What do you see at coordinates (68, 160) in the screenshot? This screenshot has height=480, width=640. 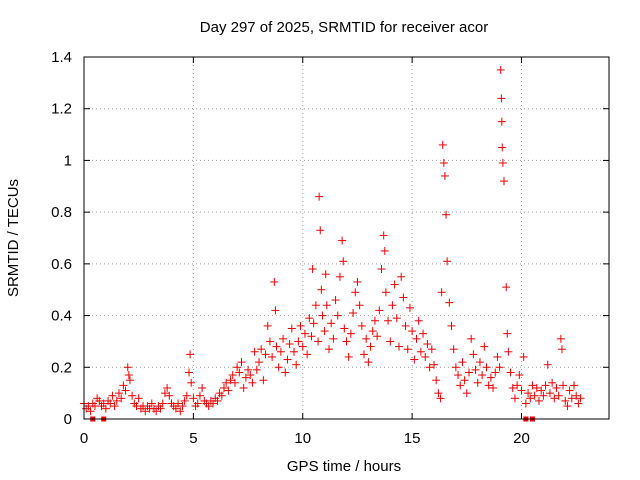 I see `y-tick-label: 1` at bounding box center [68, 160].